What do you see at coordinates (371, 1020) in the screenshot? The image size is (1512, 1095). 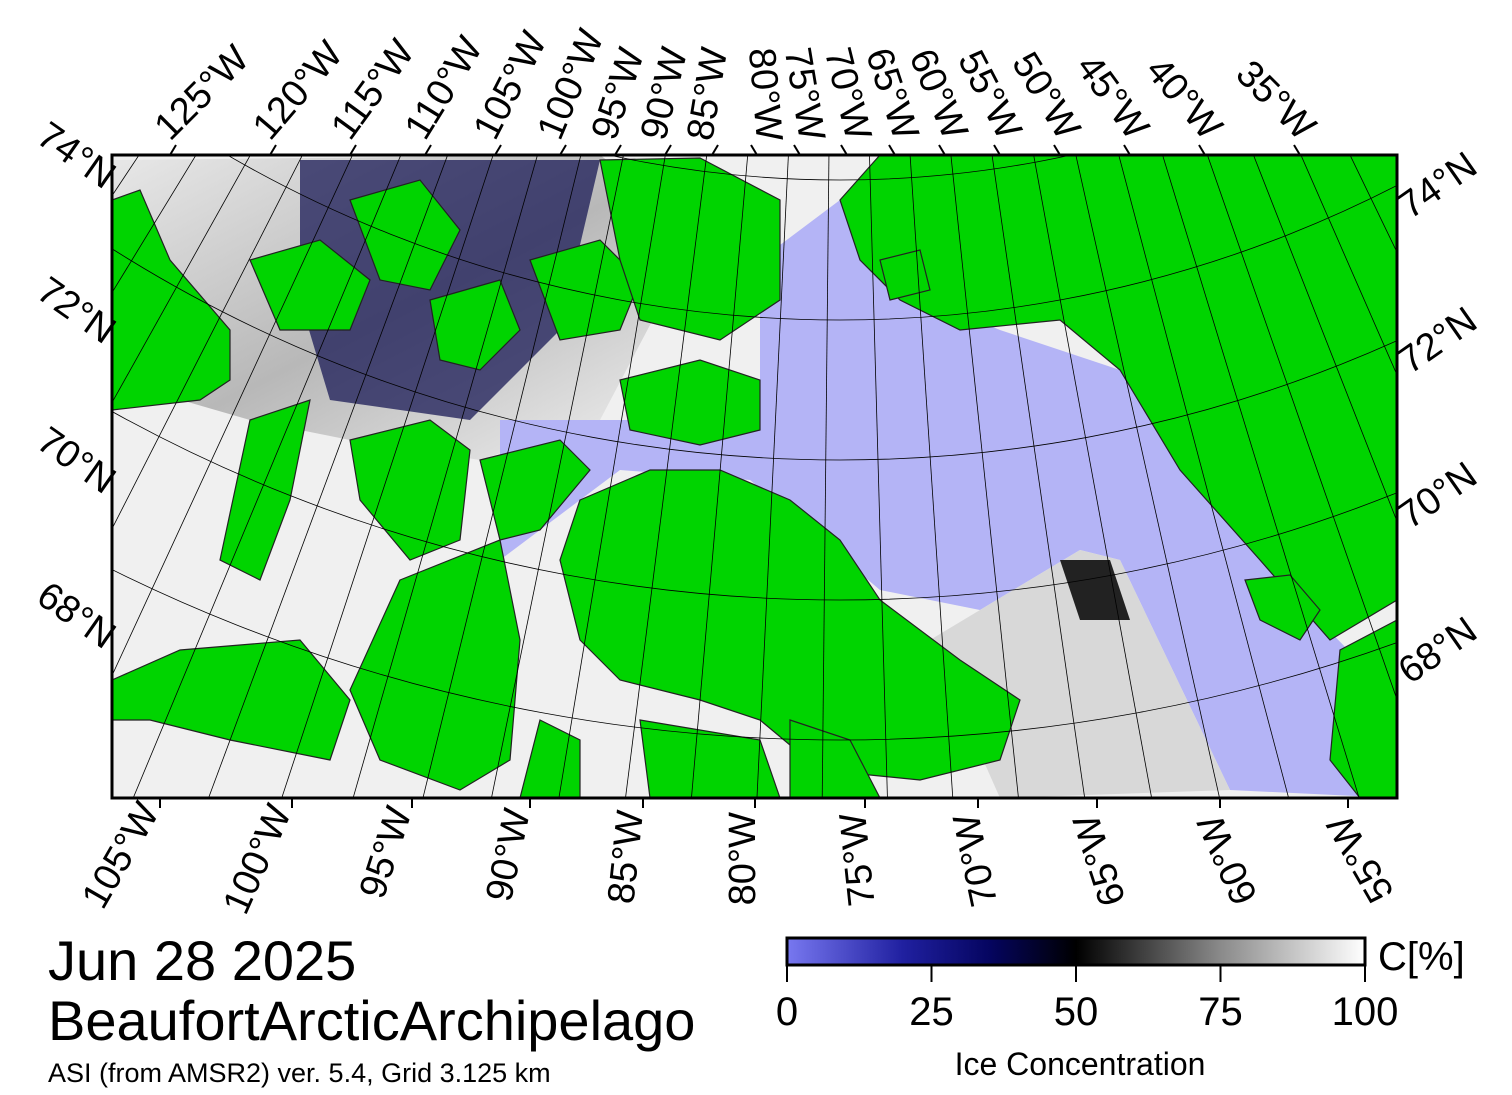 I see `region-name: BeaufortArcticArchipelago` at bounding box center [371, 1020].